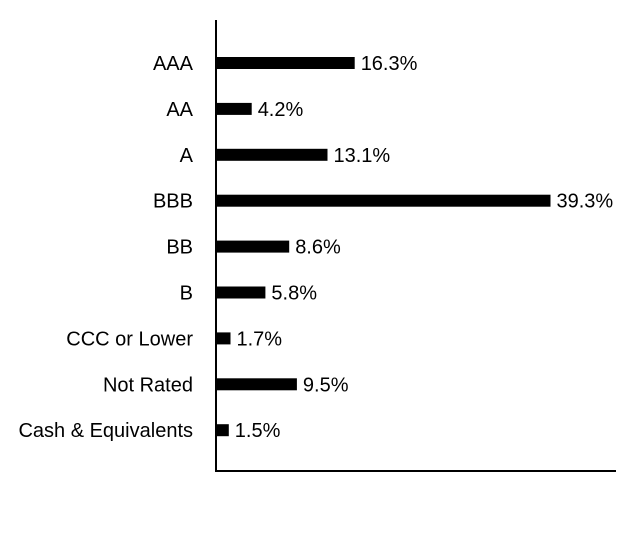  Describe the element at coordinates (173, 202) in the screenshot. I see `category-label-3: BBB` at that location.